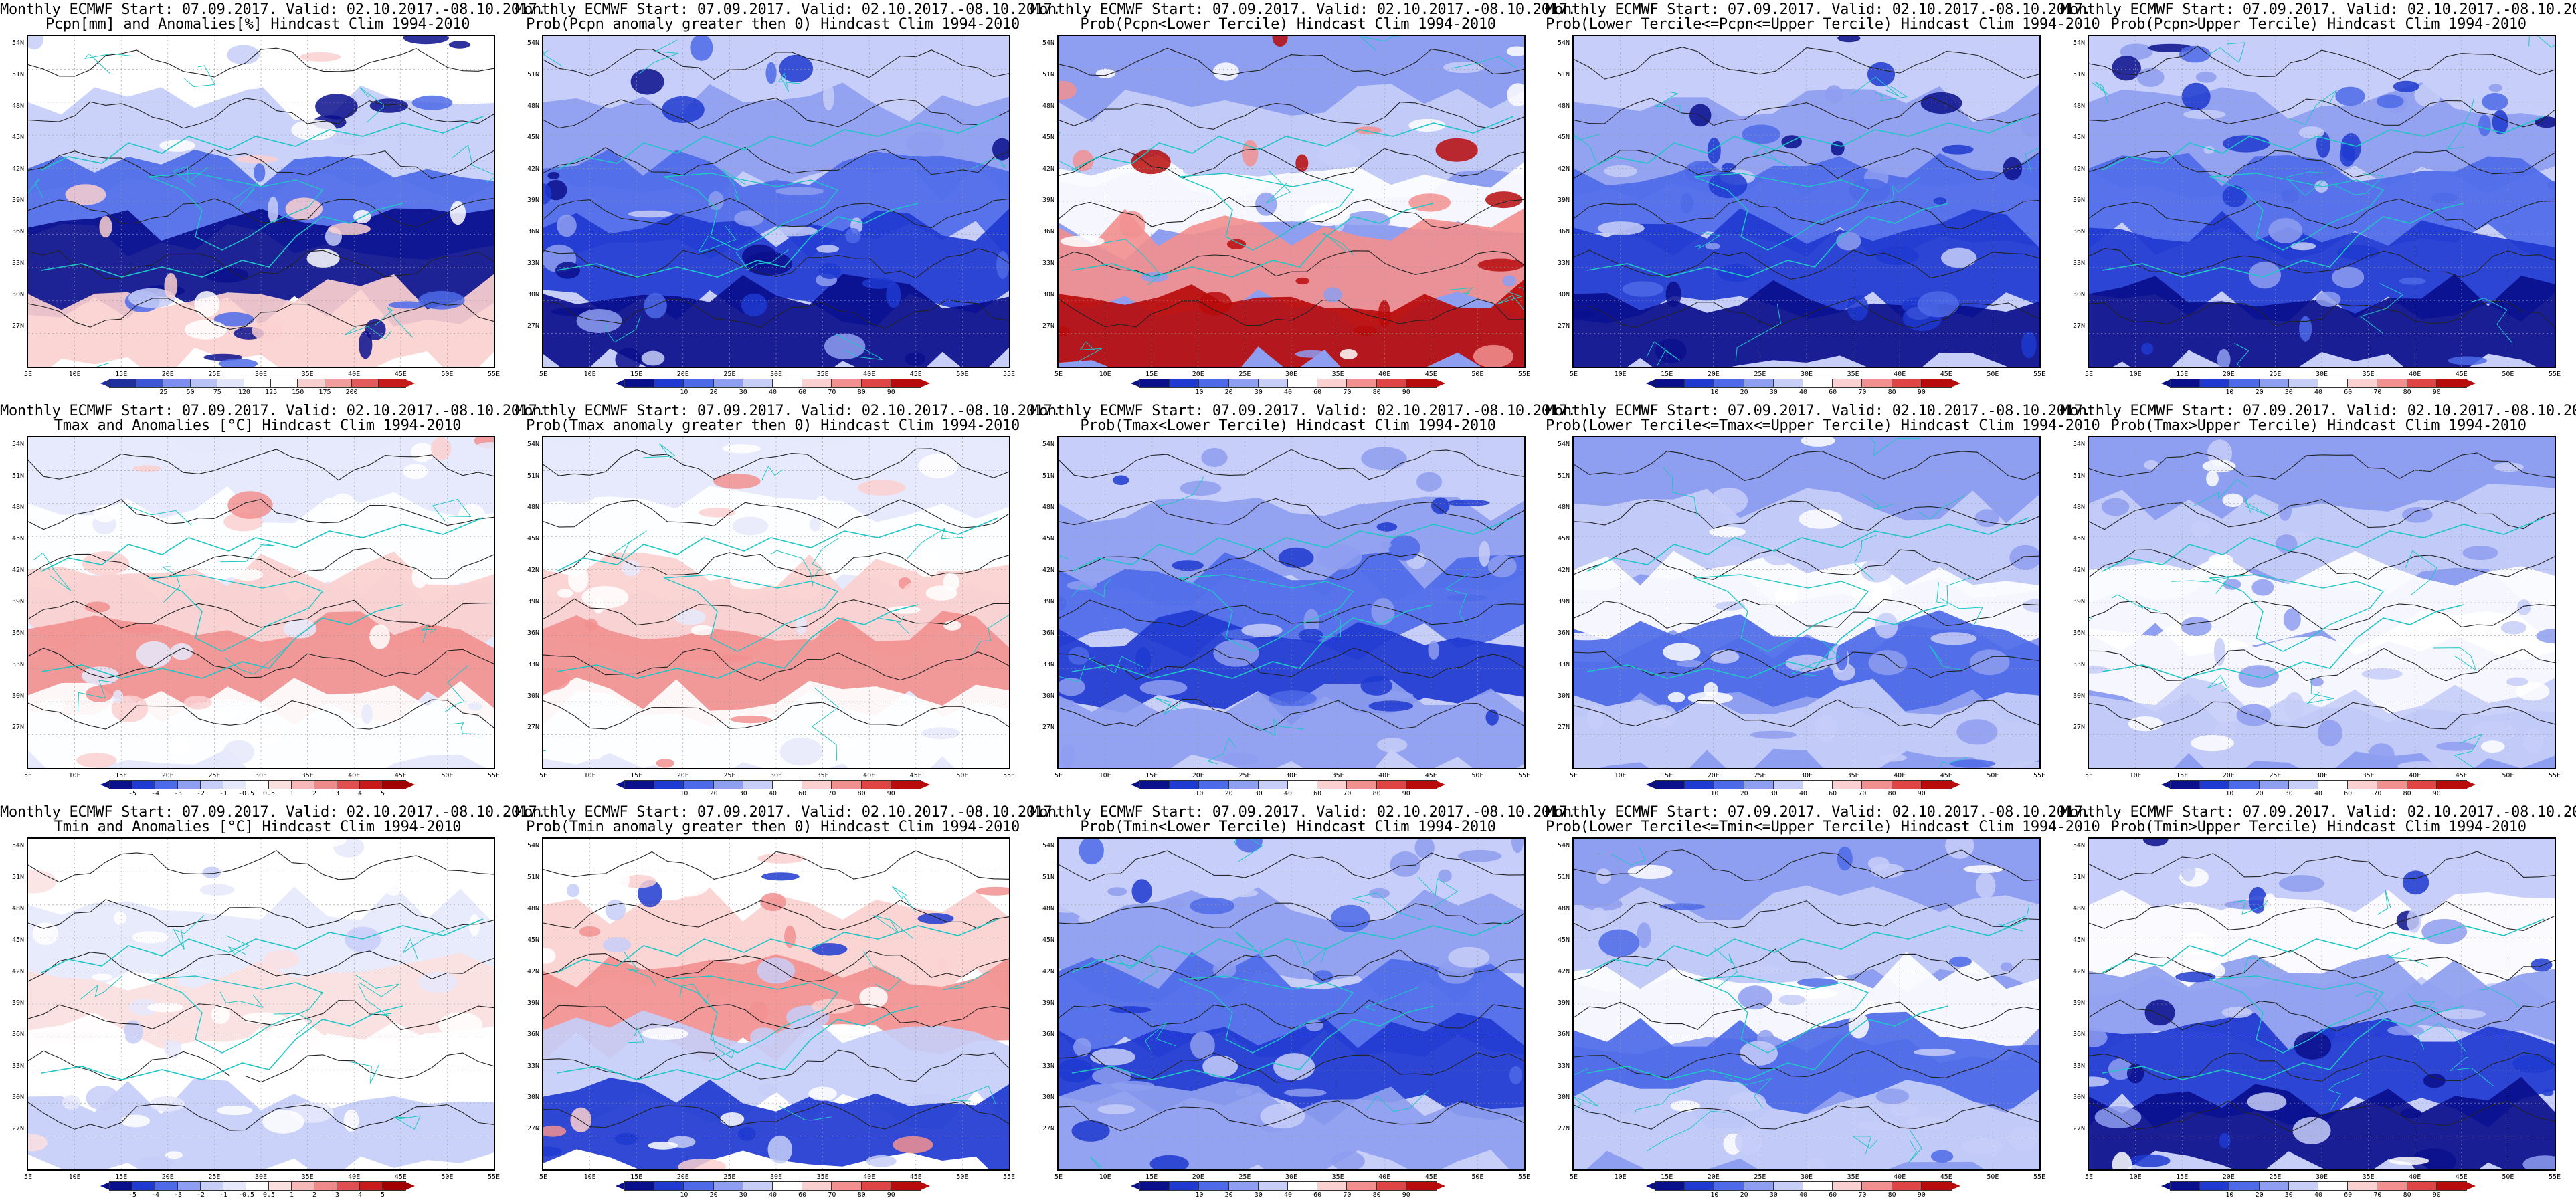  I want to click on longitude-label: 10E, so click(1621, 374).